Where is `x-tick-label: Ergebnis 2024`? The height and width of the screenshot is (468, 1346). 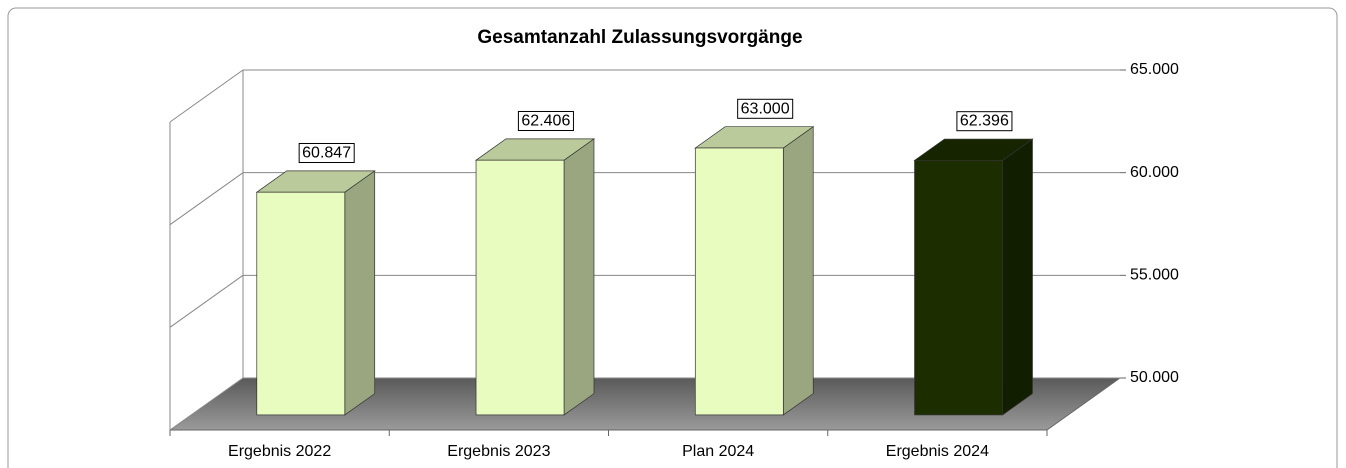 x-tick-label: Ergebnis 2024 is located at coordinates (937, 451).